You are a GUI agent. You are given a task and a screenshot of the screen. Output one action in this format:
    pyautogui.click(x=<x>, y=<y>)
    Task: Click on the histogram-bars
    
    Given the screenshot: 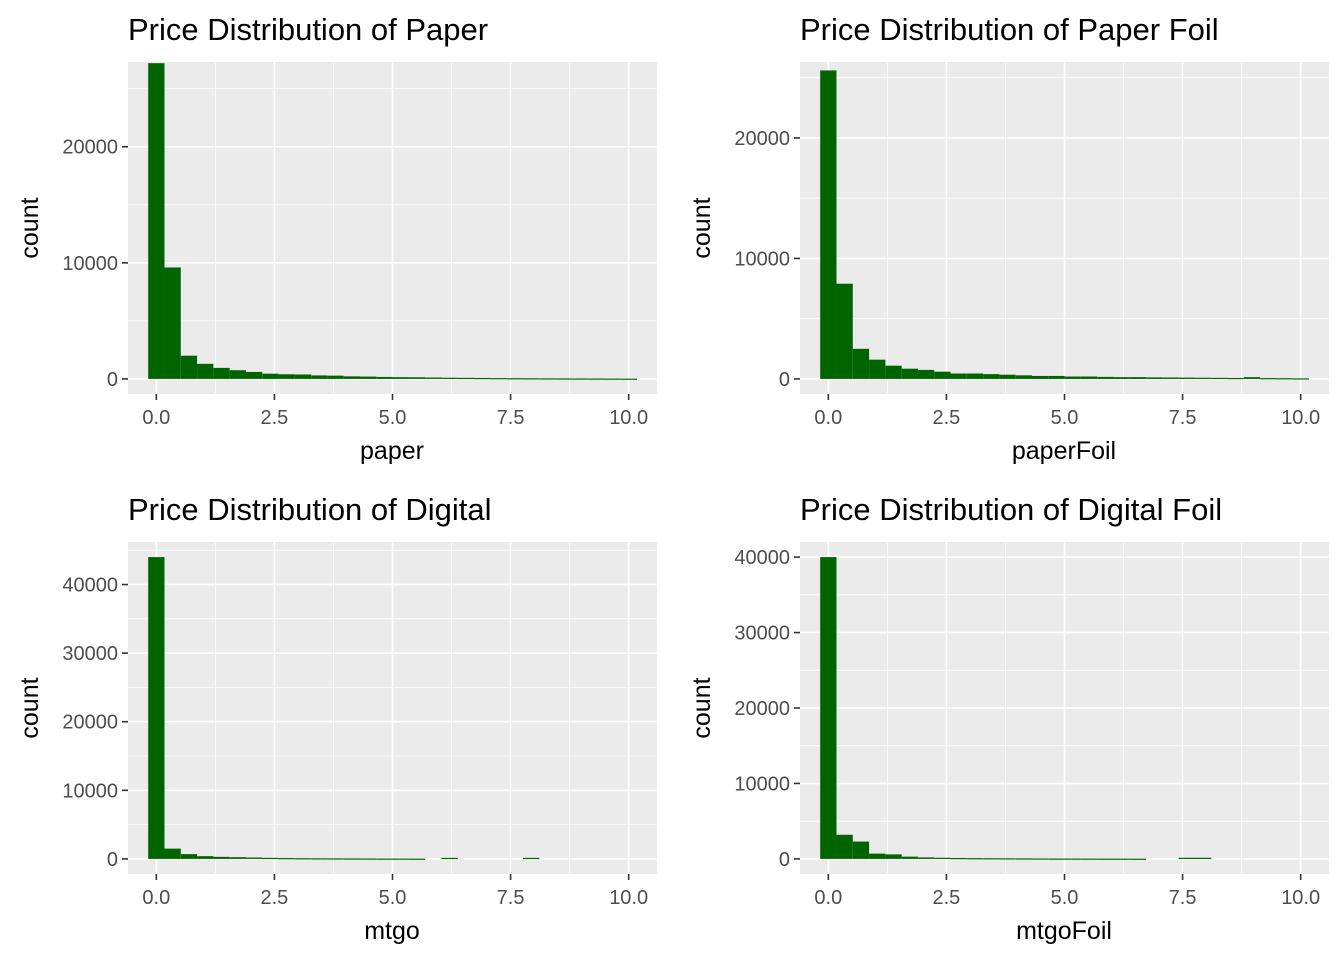 What is the action you would take?
    pyautogui.click(x=393, y=221)
    